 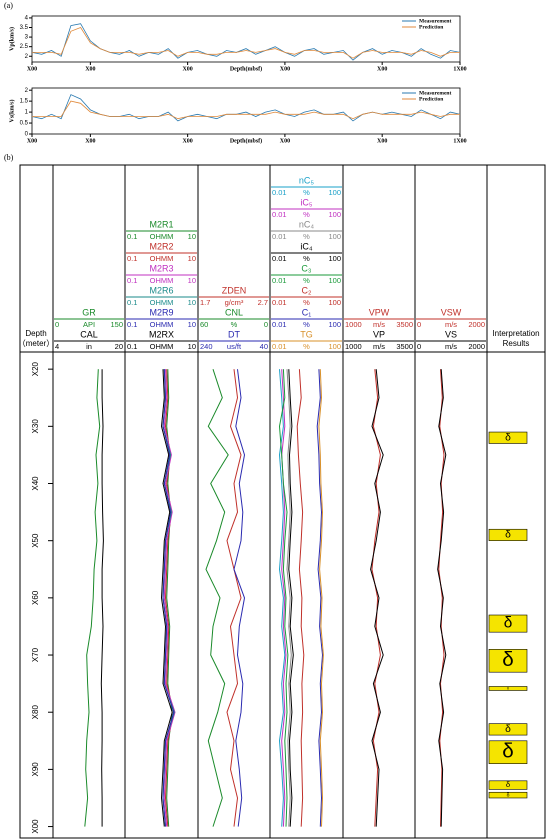 I want to click on y-tick-label: 0.5, so click(x=24, y=124).